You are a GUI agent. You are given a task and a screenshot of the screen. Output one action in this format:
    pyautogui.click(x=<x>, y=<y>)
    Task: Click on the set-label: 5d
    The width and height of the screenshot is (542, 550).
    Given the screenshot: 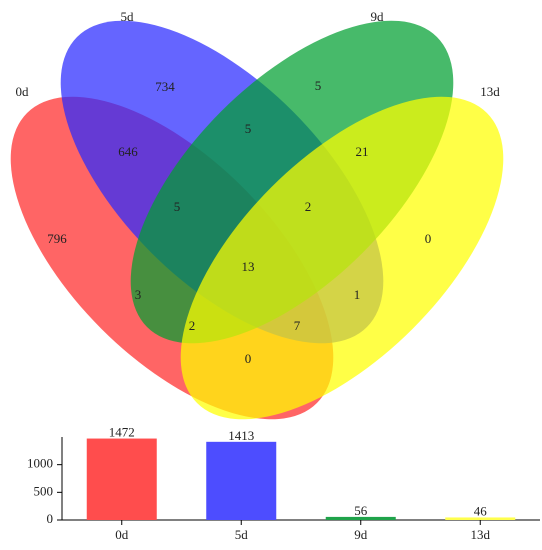 What is the action you would take?
    pyautogui.click(x=128, y=16)
    